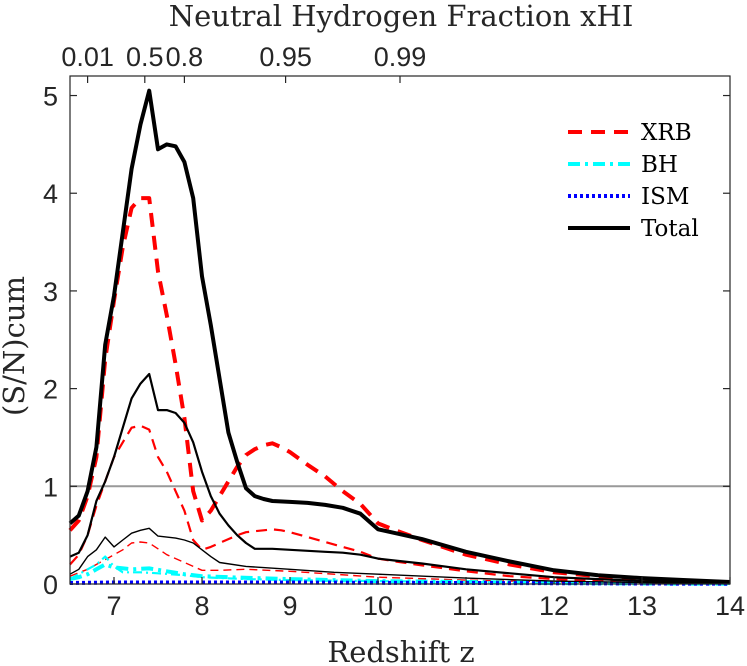 The height and width of the screenshot is (666, 747). Describe the element at coordinates (87, 57) in the screenshot. I see `top-tick-label: 0.01` at that location.